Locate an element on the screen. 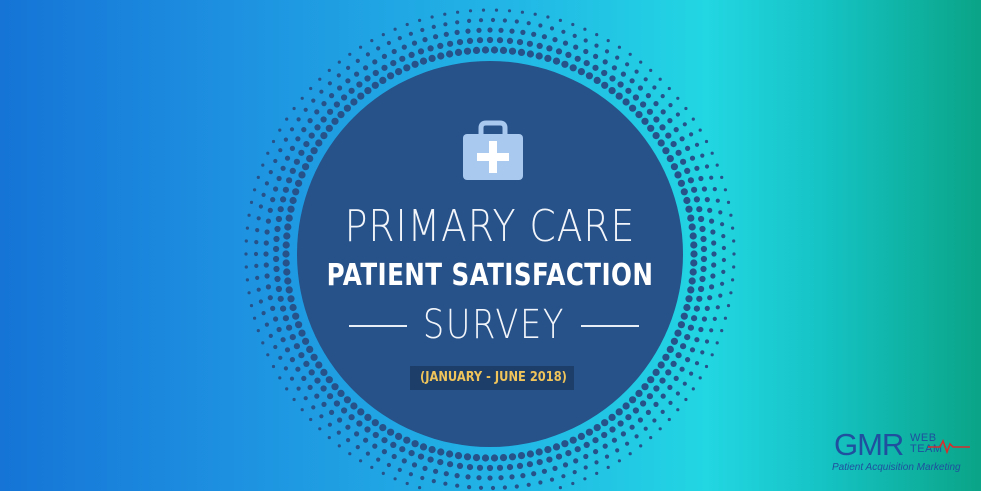  logo-web-text: WEB is located at coordinates (923, 438).